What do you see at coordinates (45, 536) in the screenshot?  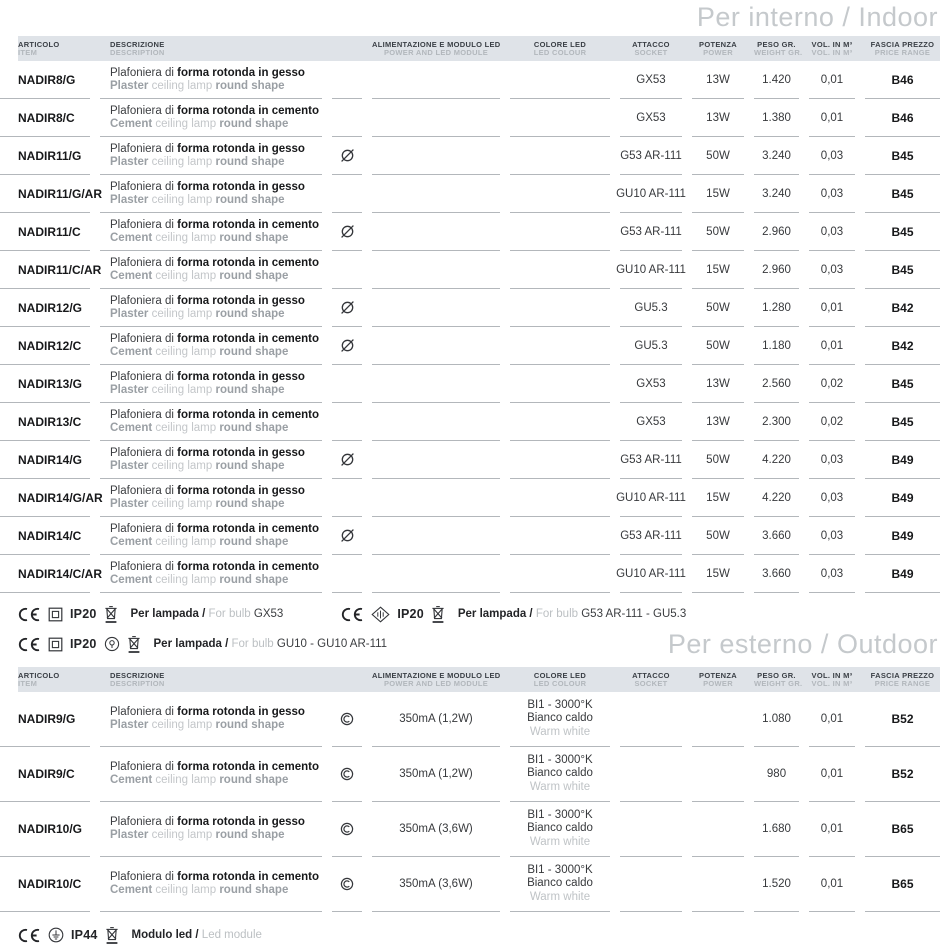 I see `article-cell: NADIR14/C` at bounding box center [45, 536].